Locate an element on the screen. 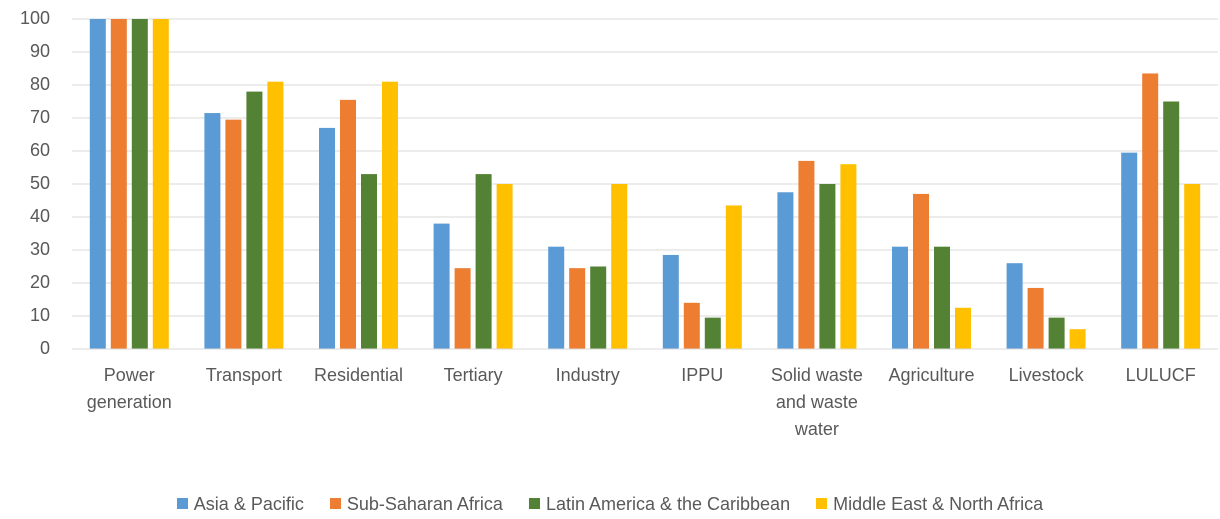 Image resolution: width=1220 pixels, height=519 pixels. legend-item: Asia & Pacific is located at coordinates (240, 504).